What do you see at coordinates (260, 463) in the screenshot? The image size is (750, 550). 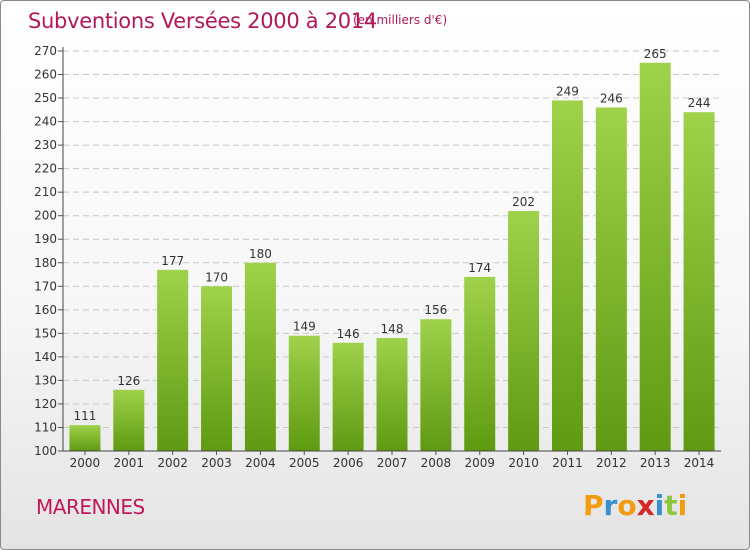 I see `x-tick-label: 2004` at bounding box center [260, 463].